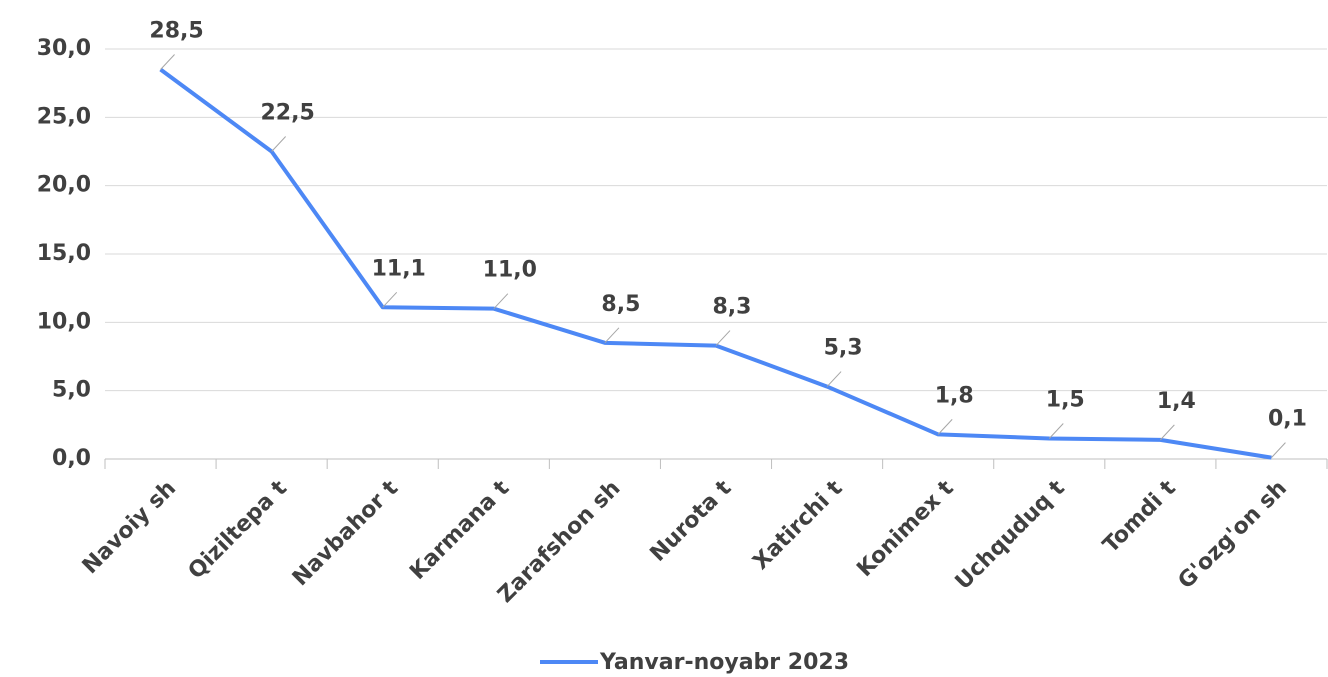  I want to click on y-tick-label: 25,0, so click(64, 116).